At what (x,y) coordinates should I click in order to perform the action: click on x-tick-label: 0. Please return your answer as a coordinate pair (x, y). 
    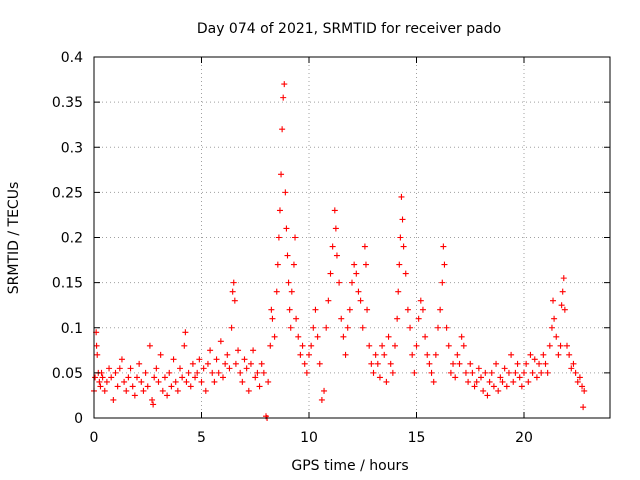
    Looking at the image, I should click on (94, 438).